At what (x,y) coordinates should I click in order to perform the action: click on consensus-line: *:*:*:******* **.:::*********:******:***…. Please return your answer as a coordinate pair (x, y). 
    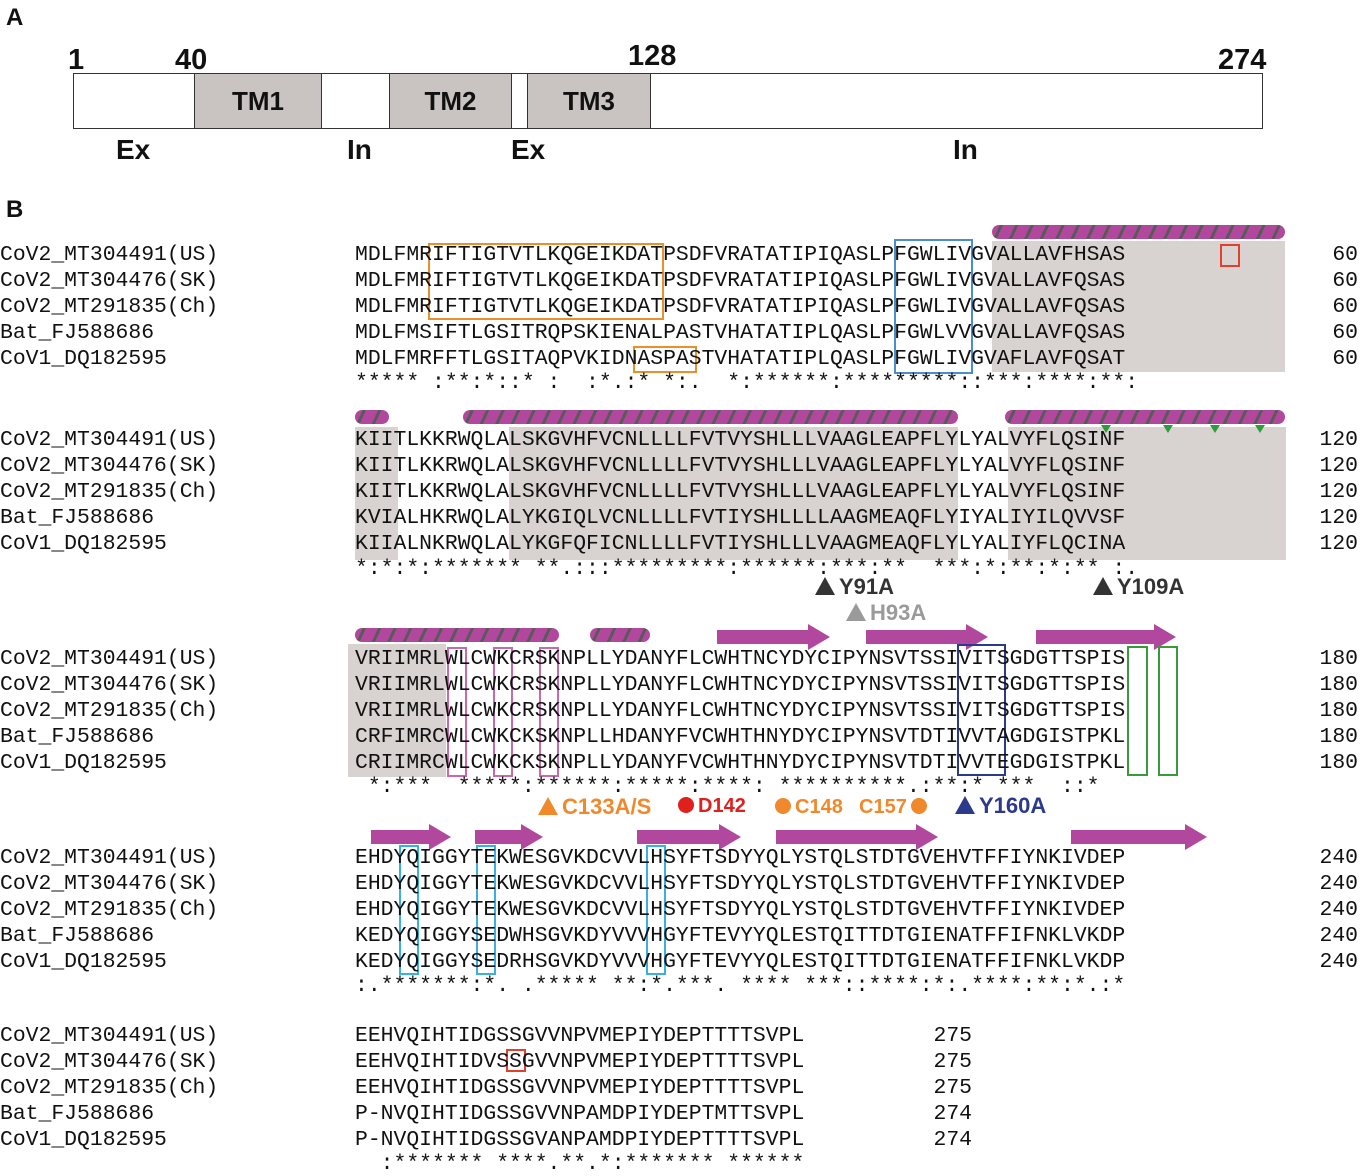
    Looking at the image, I should click on (747, 569).